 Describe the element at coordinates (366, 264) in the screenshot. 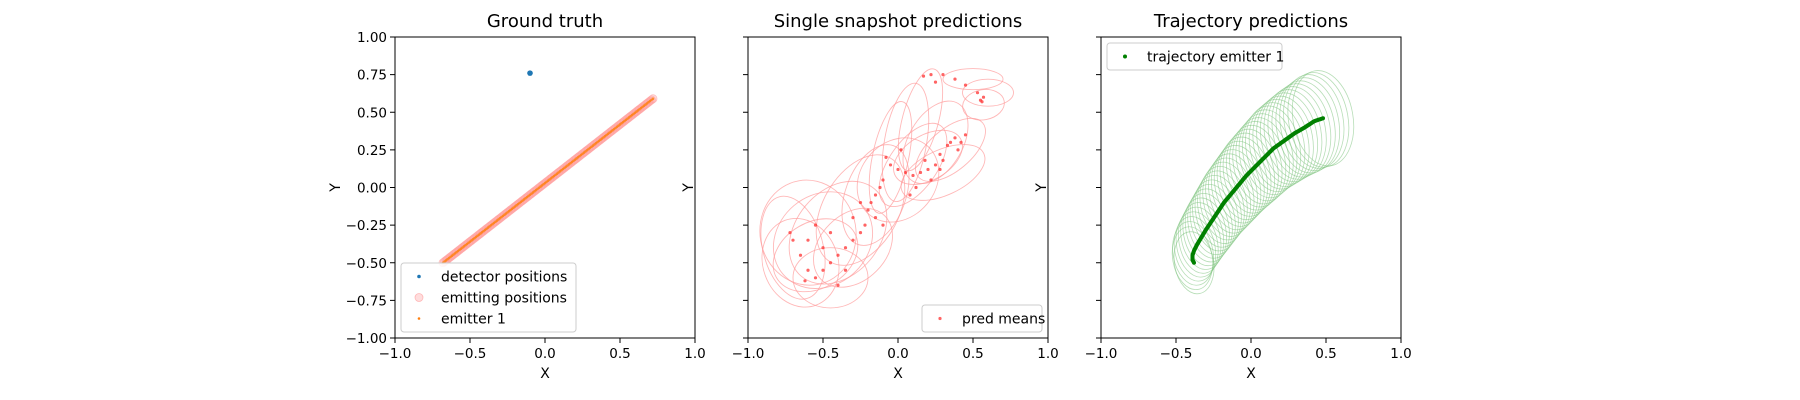

I see `y-tick-label: −0.50` at that location.